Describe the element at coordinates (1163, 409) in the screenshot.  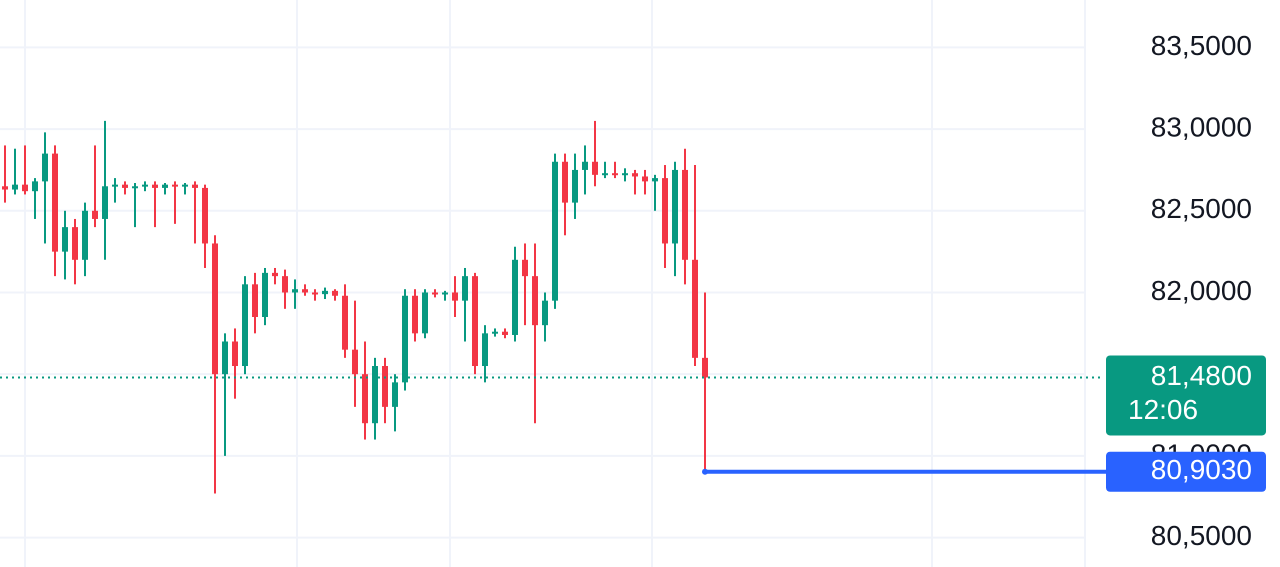
I see `last-price-time: 12:06` at that location.